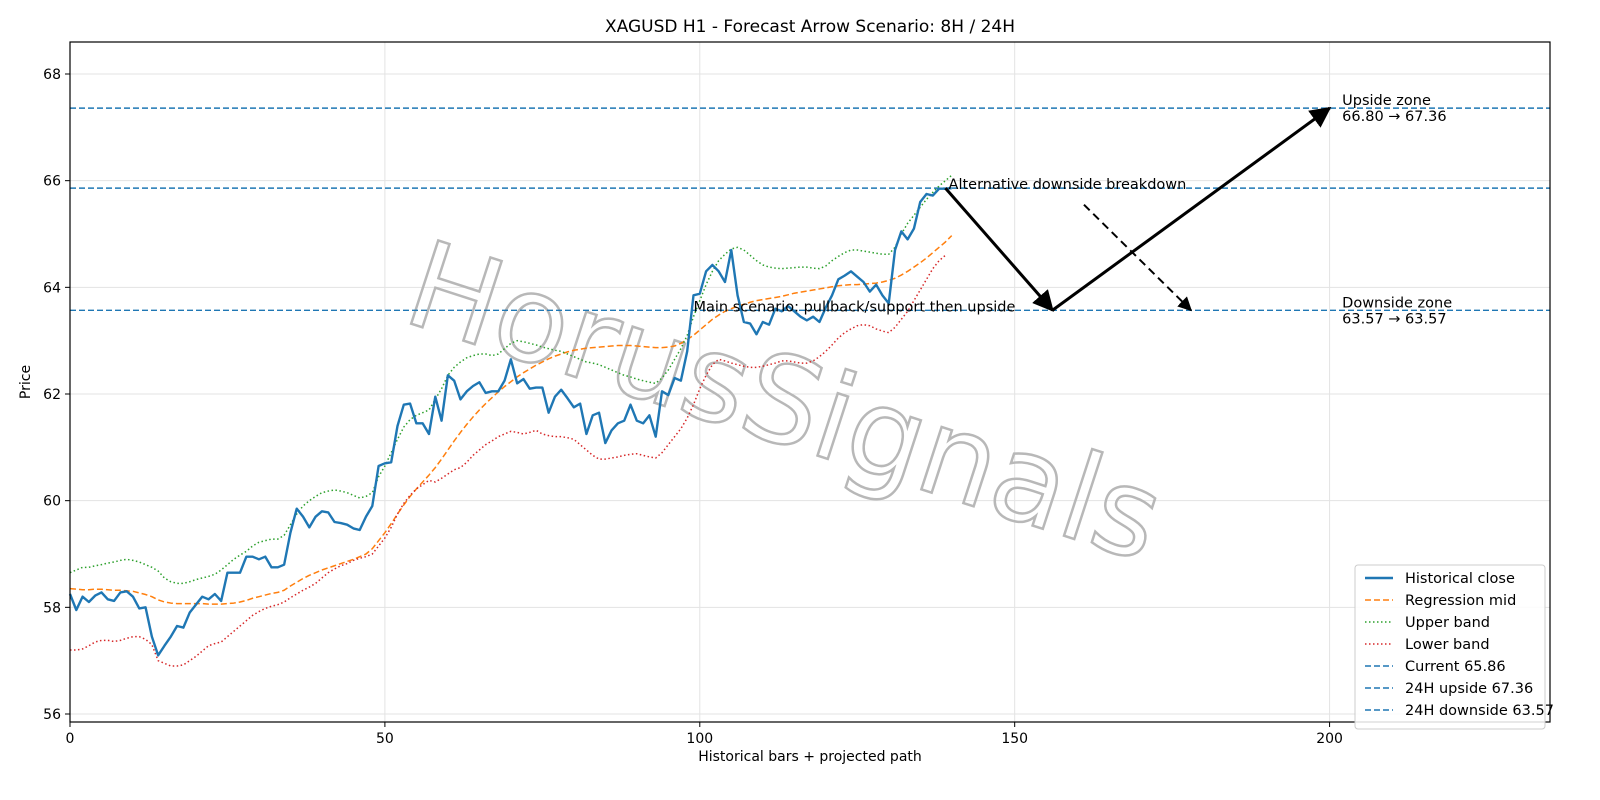  Describe the element at coordinates (52, 288) in the screenshot. I see `y-tick-label: 64` at that location.